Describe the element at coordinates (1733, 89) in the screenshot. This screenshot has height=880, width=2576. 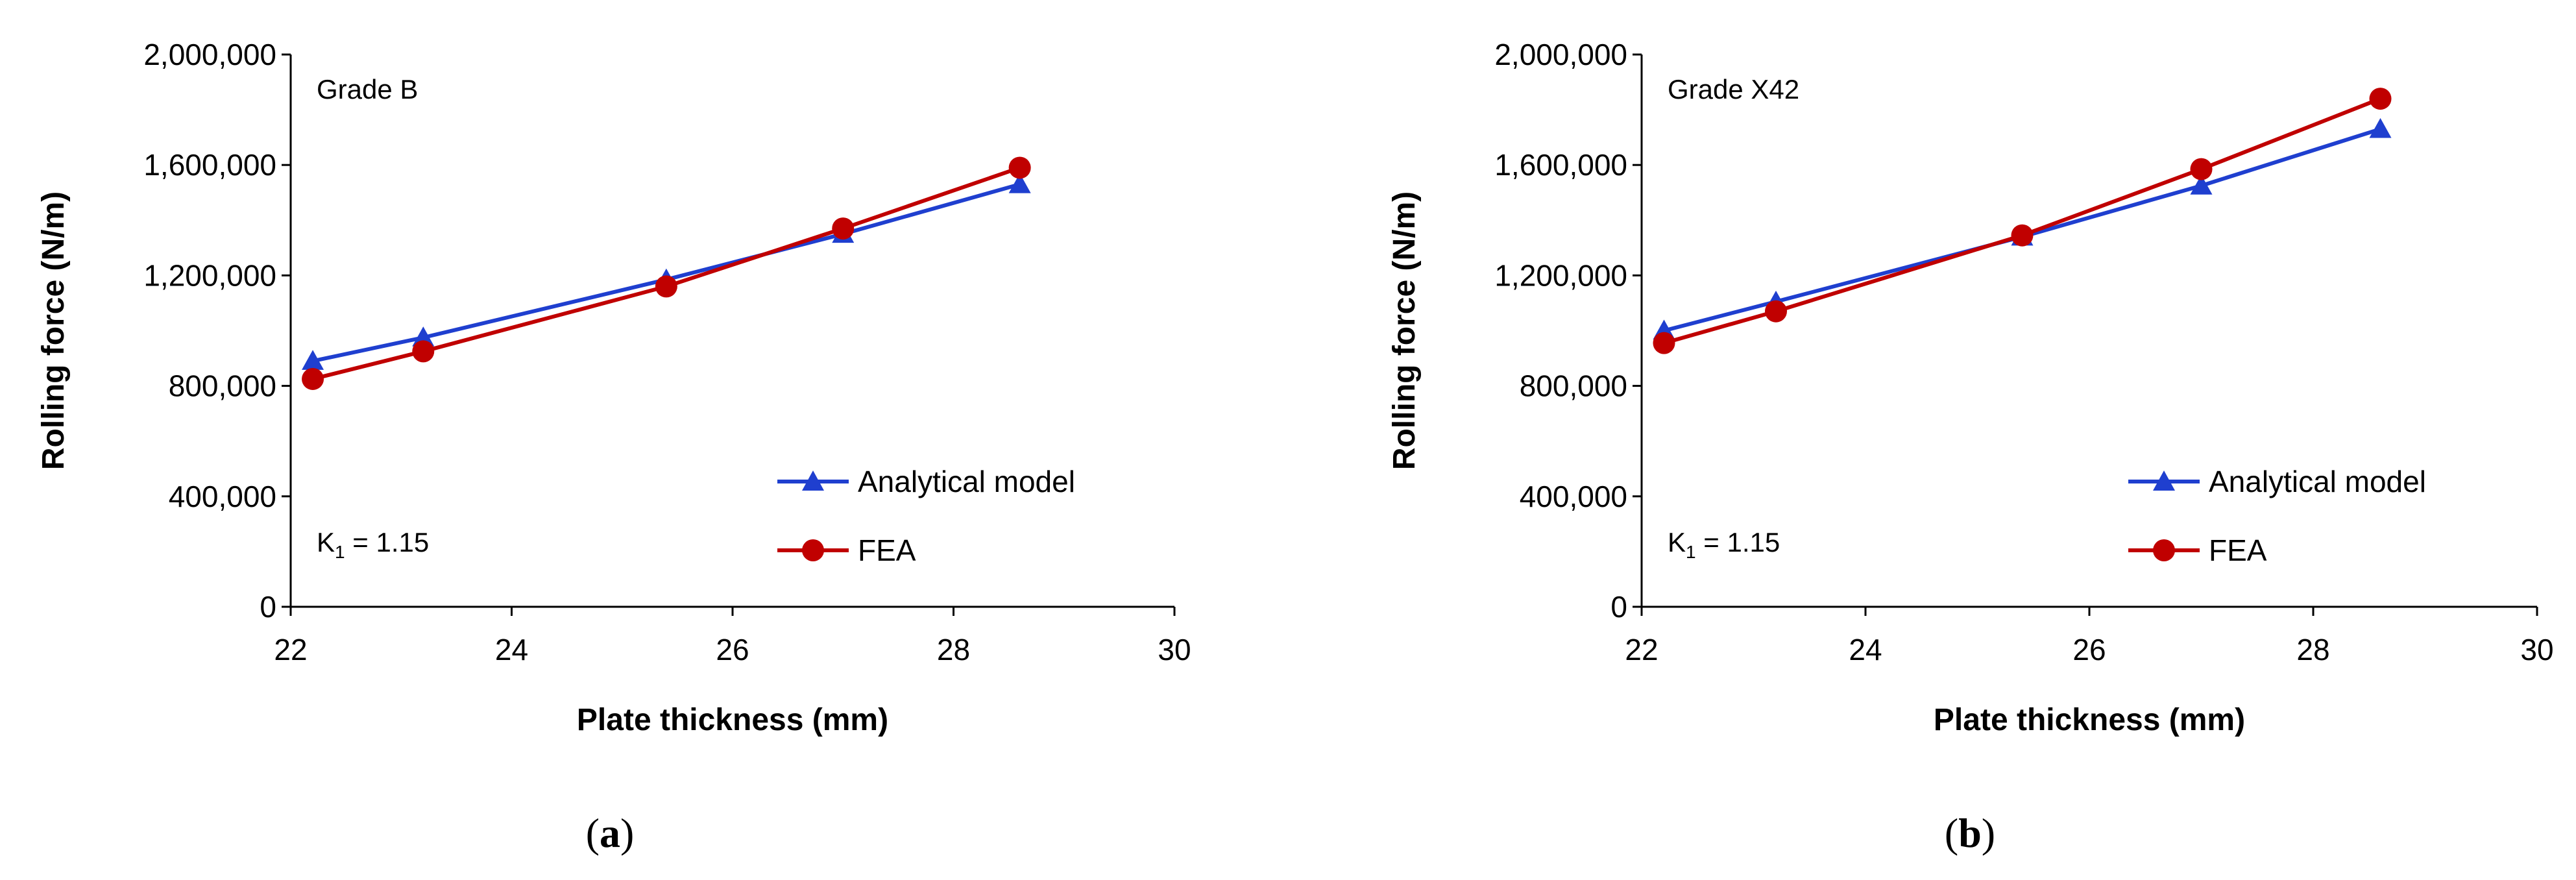
I see `grade-annotation: Grade X42` at that location.